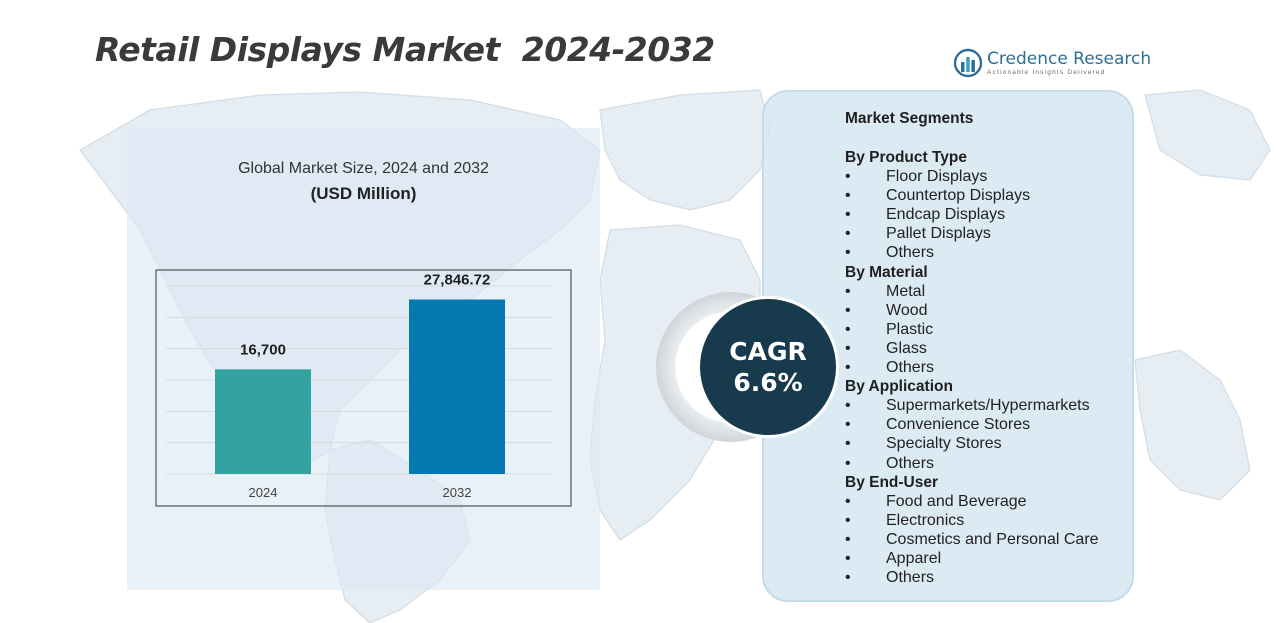 The width and height of the screenshot is (1276, 623). I want to click on segment-item: • Glass, so click(995, 348).